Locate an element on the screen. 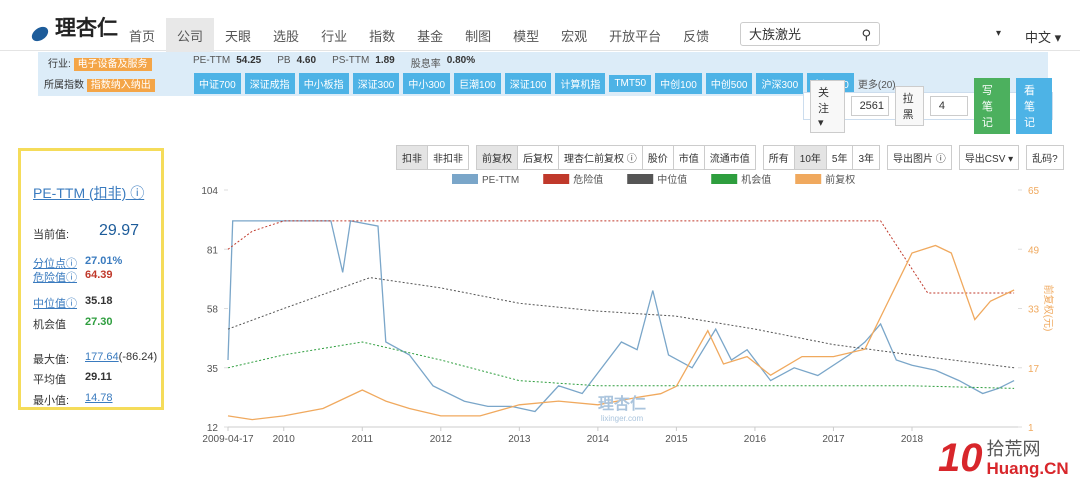 This screenshot has height=490, width=1080. stat-row: 当前值: 29.97 is located at coordinates (86, 232).